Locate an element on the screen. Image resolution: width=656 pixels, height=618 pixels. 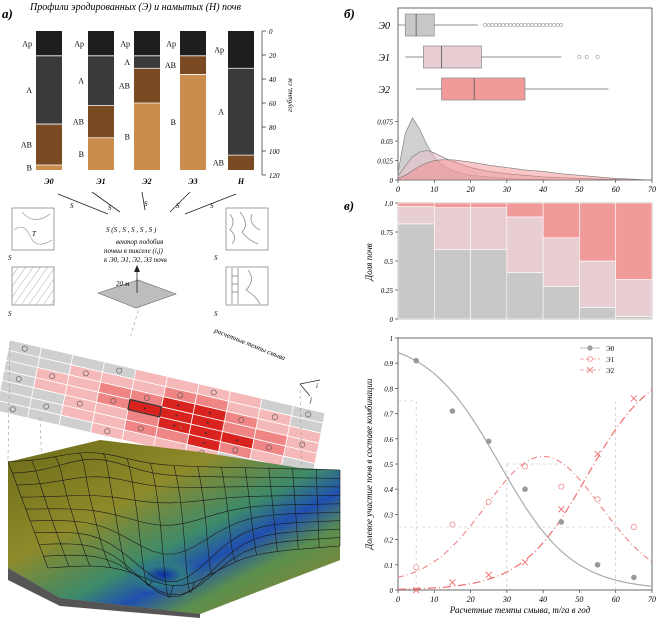
horizon-Э1-AB is located at coordinates (101, 121).